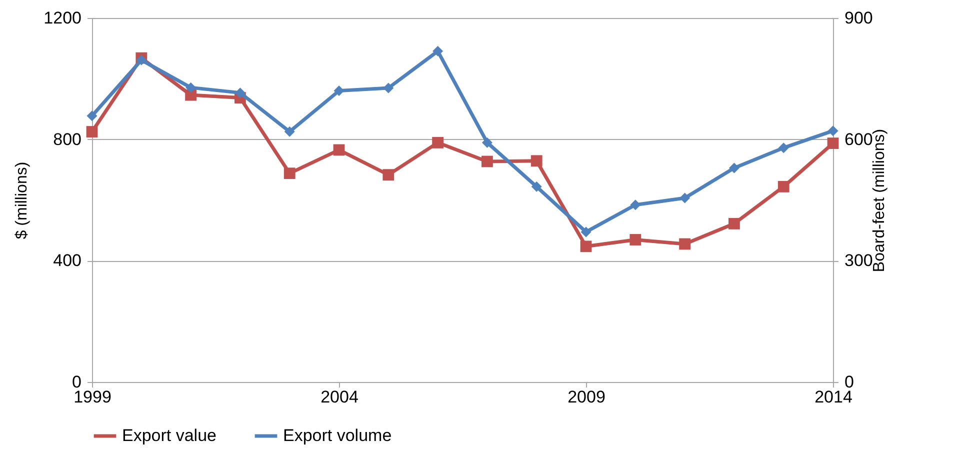 The image size is (979, 474). I want to click on x-tick-label: 2009, so click(587, 397).